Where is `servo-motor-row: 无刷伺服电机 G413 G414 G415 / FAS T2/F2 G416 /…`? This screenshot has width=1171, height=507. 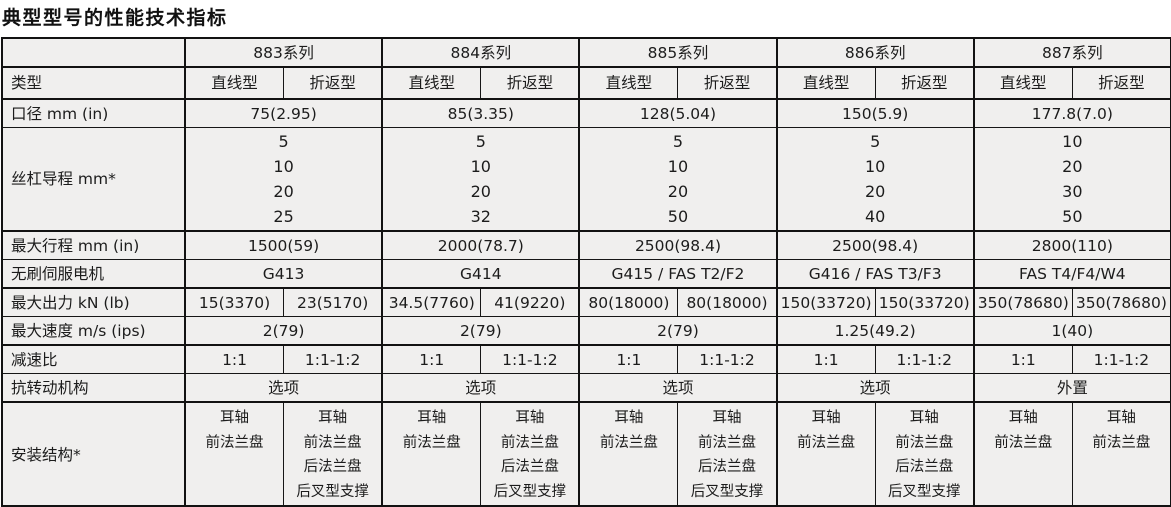
servo-motor-row: 无刷伺服电机 G413 G414 G415 / FAS T2/F2 G416 /… is located at coordinates (586, 274).